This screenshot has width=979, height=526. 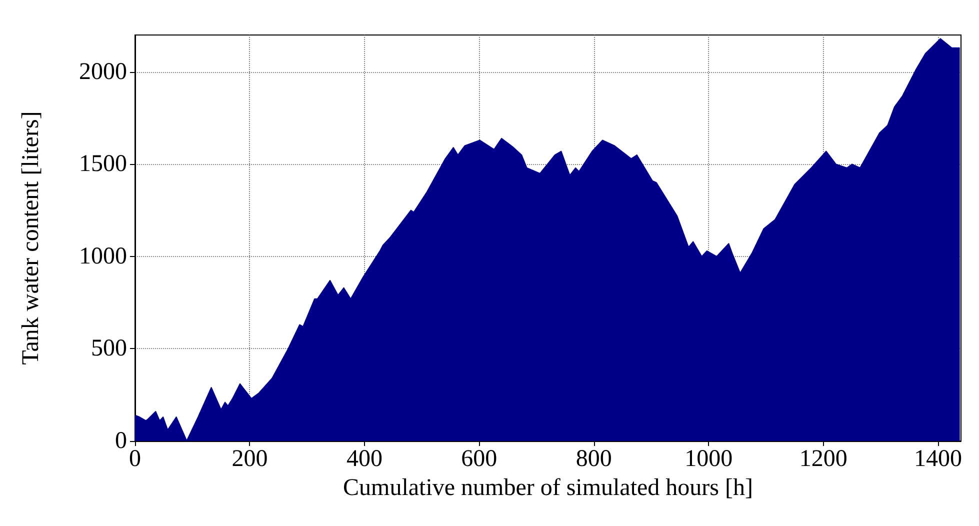 I want to click on y-axis-title: Tank water content [liters], so click(x=31, y=238).